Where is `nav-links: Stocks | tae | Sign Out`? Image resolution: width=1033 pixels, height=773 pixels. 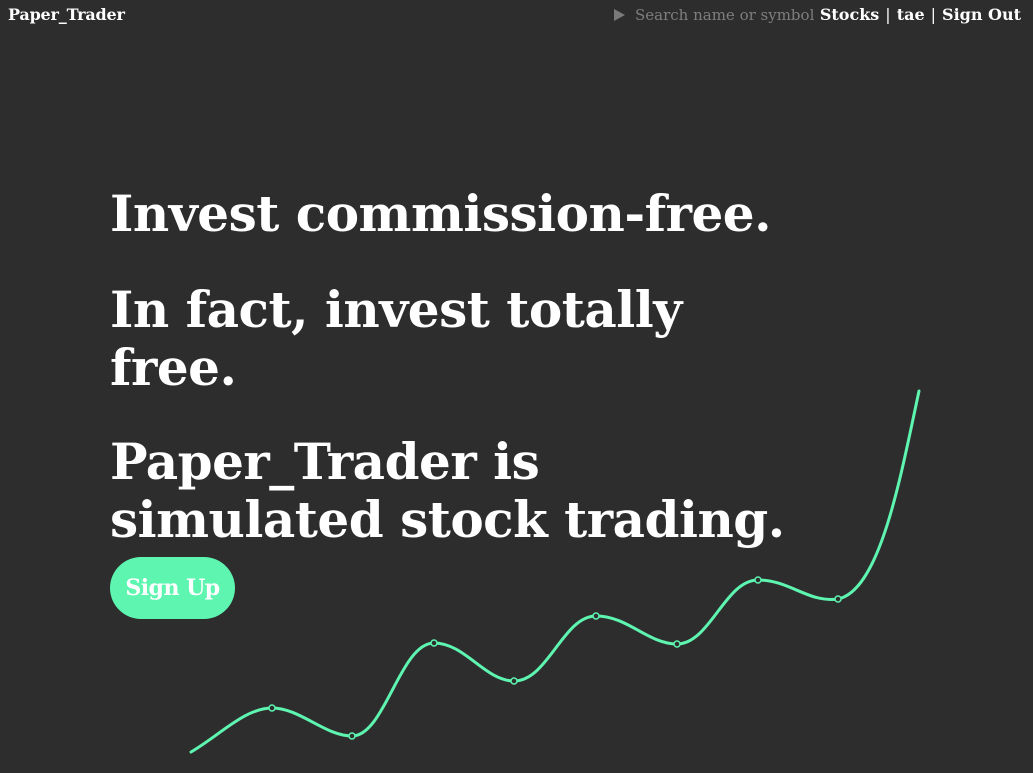
nav-links: Stocks | tae | Sign Out is located at coordinates (920, 14).